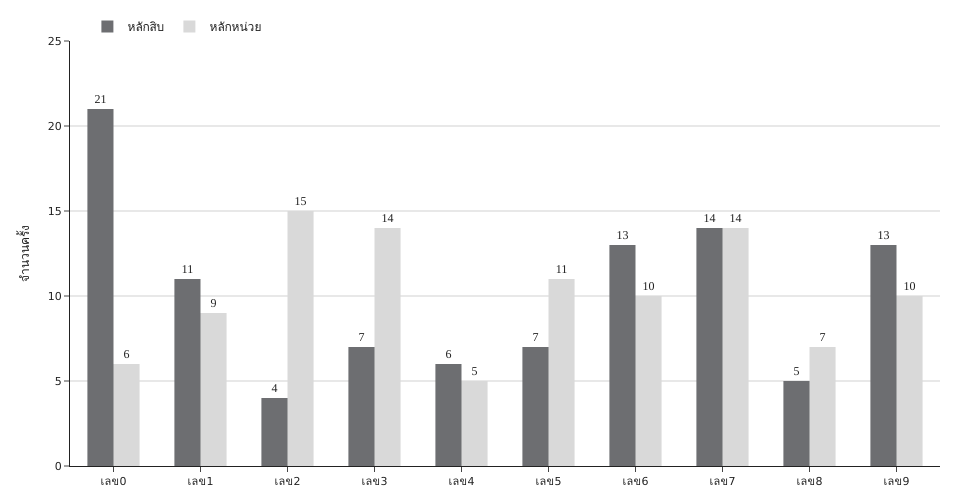  I want to click on y-axis-title: จำนวนครั้ง, so click(24, 253).